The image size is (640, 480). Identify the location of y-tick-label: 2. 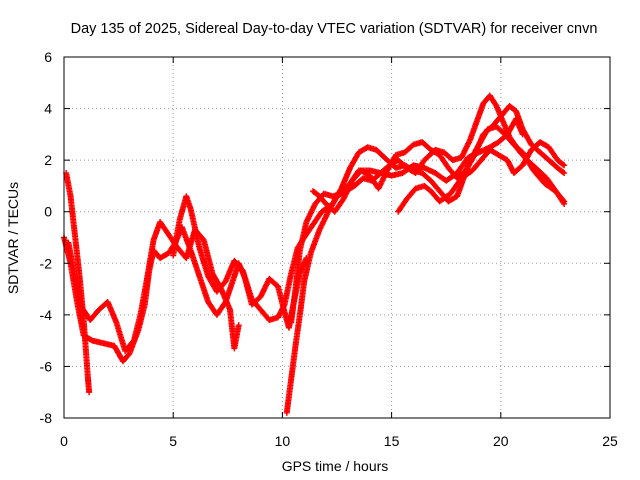
(48, 160).